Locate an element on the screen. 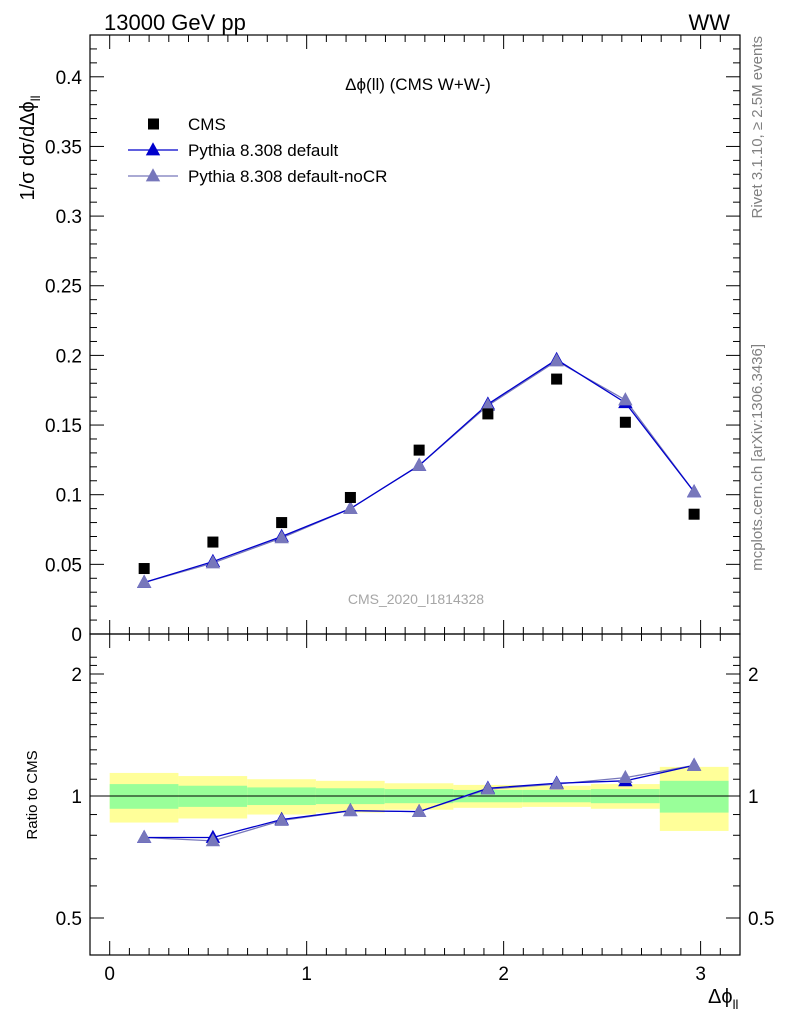 The height and width of the screenshot is (1024, 786). main-y-tick-label: 0 is located at coordinates (76, 635).